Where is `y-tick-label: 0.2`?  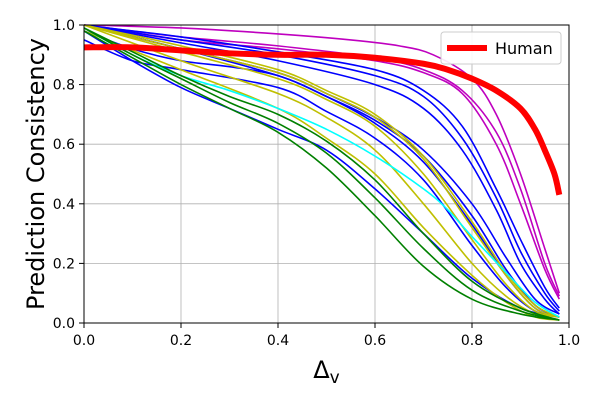 y-tick-label: 0.2 is located at coordinates (64, 264).